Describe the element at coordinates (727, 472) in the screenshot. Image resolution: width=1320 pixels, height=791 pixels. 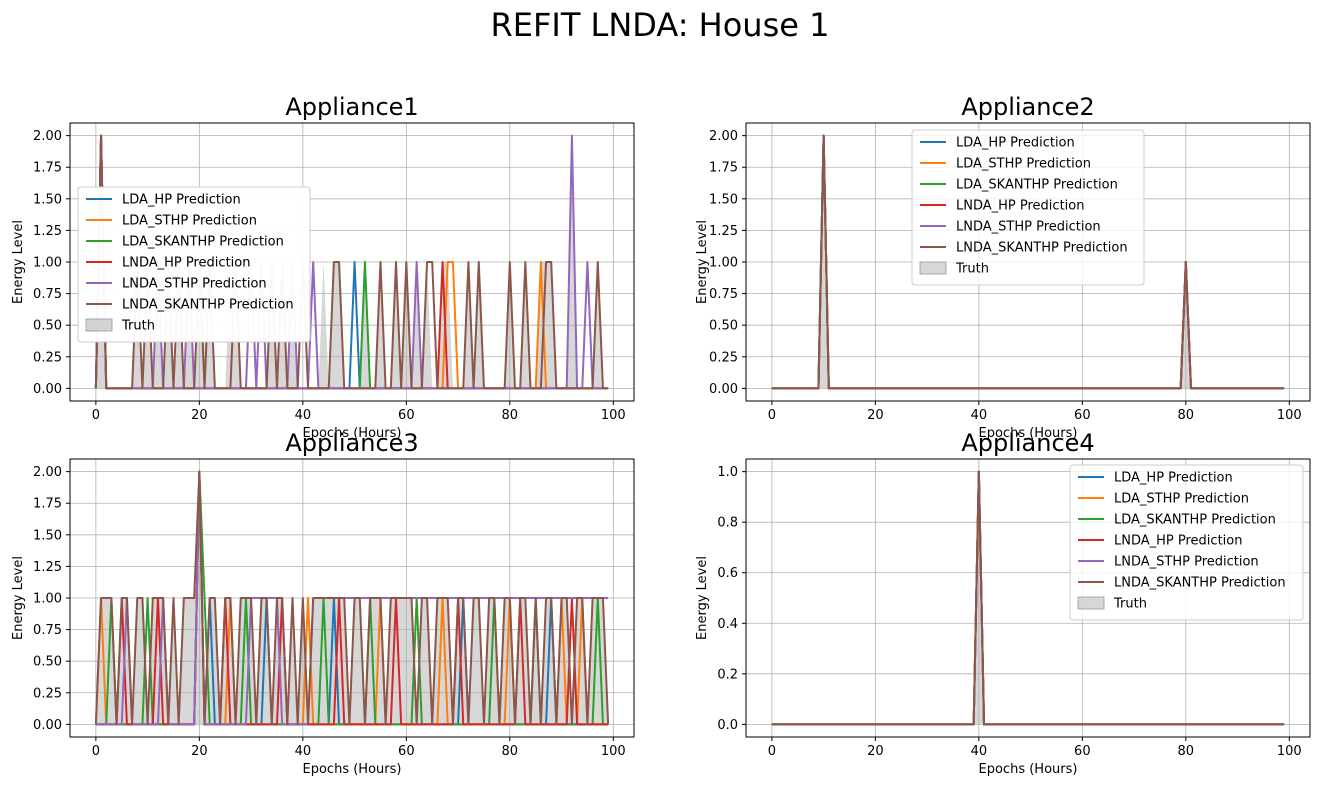
I see `y-tick-label: 1.0` at that location.